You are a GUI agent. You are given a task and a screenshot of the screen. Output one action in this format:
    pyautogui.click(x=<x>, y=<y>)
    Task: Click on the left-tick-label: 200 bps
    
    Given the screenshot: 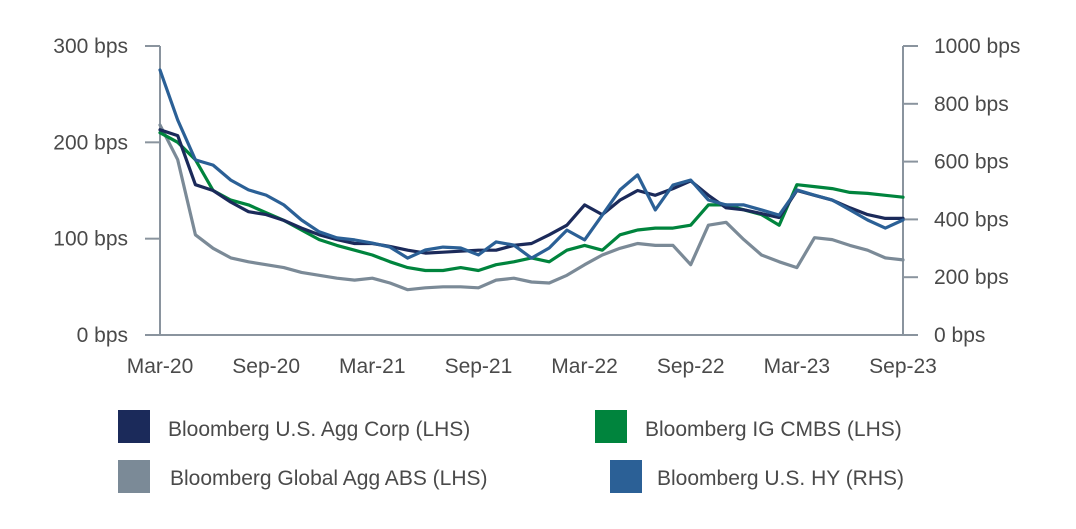 What is the action you would take?
    pyautogui.click(x=90, y=142)
    